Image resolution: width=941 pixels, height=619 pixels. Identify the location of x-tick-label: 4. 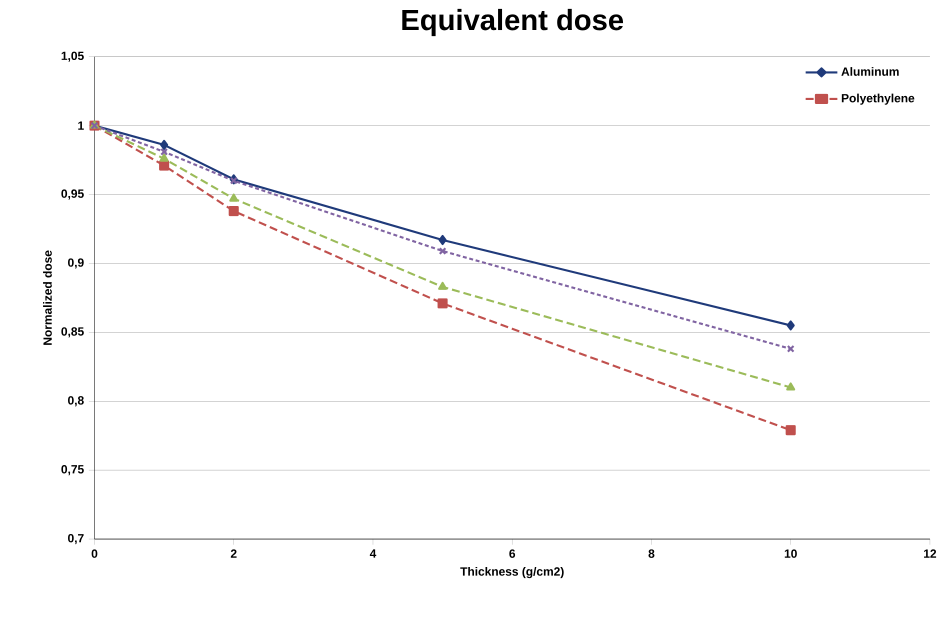
(373, 554).